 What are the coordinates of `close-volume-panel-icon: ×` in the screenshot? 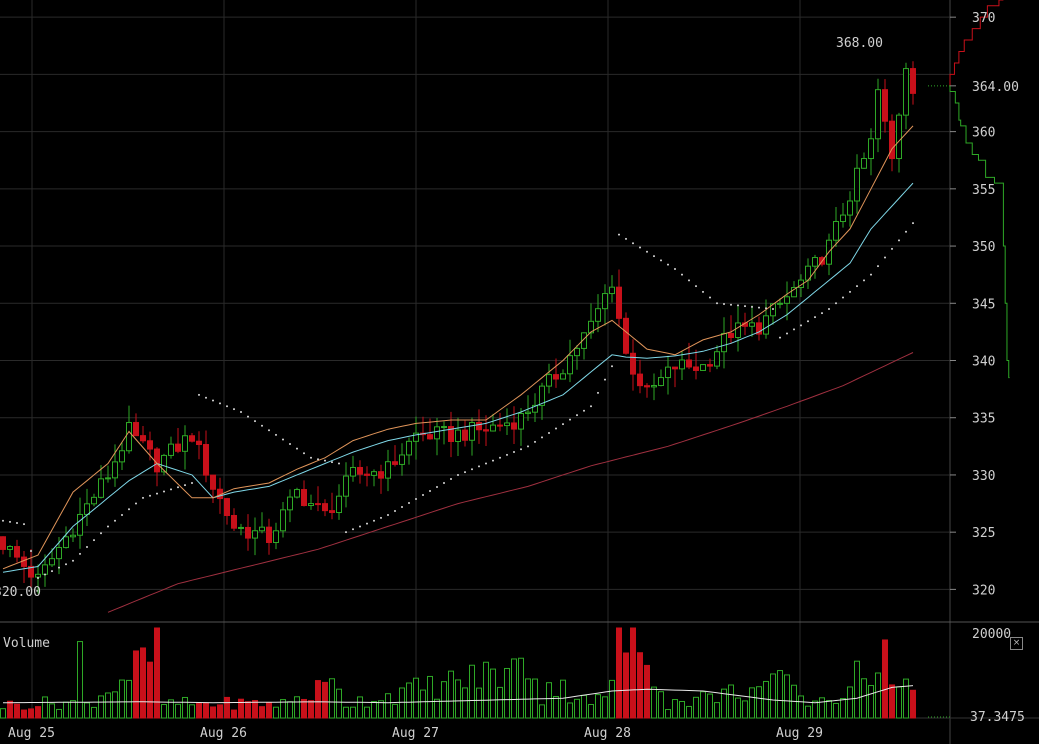 It's located at (1016, 643).